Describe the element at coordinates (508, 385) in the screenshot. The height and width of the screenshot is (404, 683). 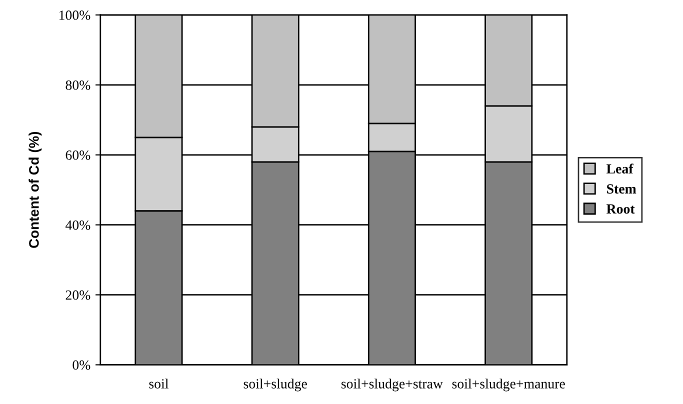
I see `x-tick-label: soil+sludge+manure` at that location.